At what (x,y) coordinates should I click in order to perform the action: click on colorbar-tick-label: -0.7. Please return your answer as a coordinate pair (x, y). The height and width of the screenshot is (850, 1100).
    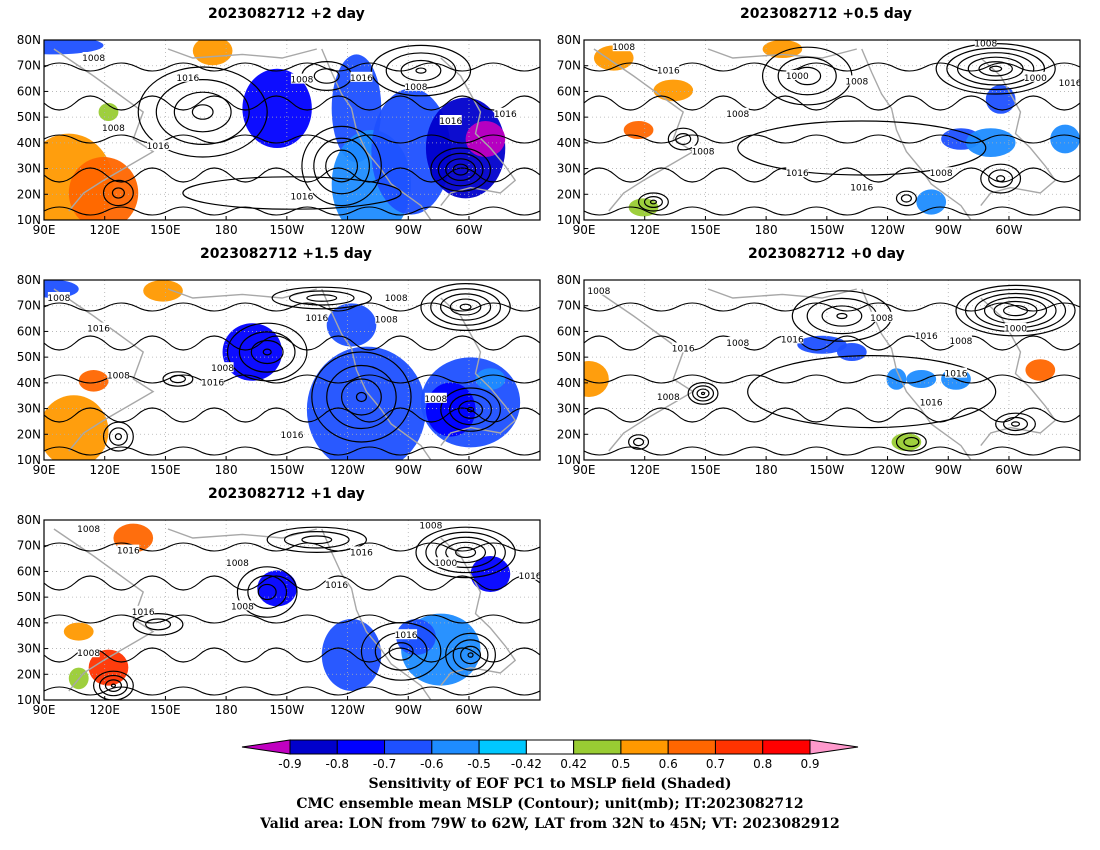
    Looking at the image, I should click on (384, 764).